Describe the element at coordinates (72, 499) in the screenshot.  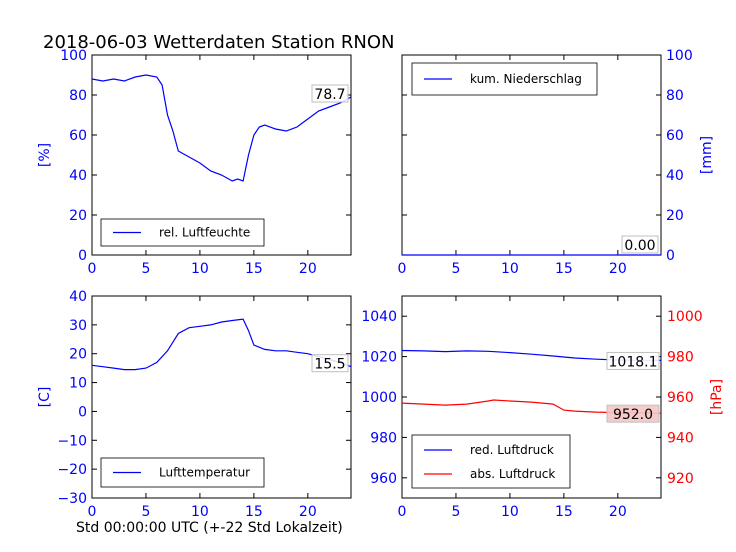
I see `y-tick-label: −30` at that location.